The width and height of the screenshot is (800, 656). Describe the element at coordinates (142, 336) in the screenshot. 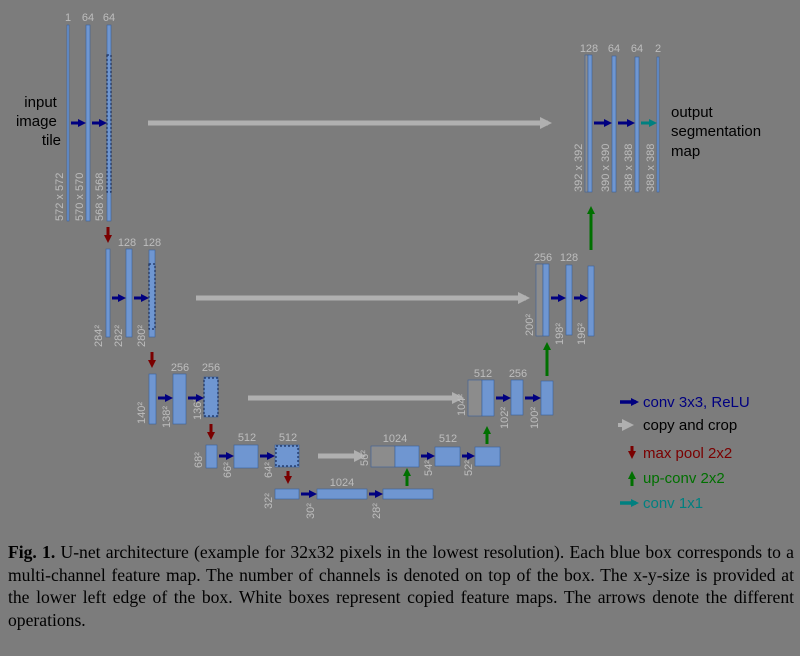

I see `size-label: 280²` at that location.